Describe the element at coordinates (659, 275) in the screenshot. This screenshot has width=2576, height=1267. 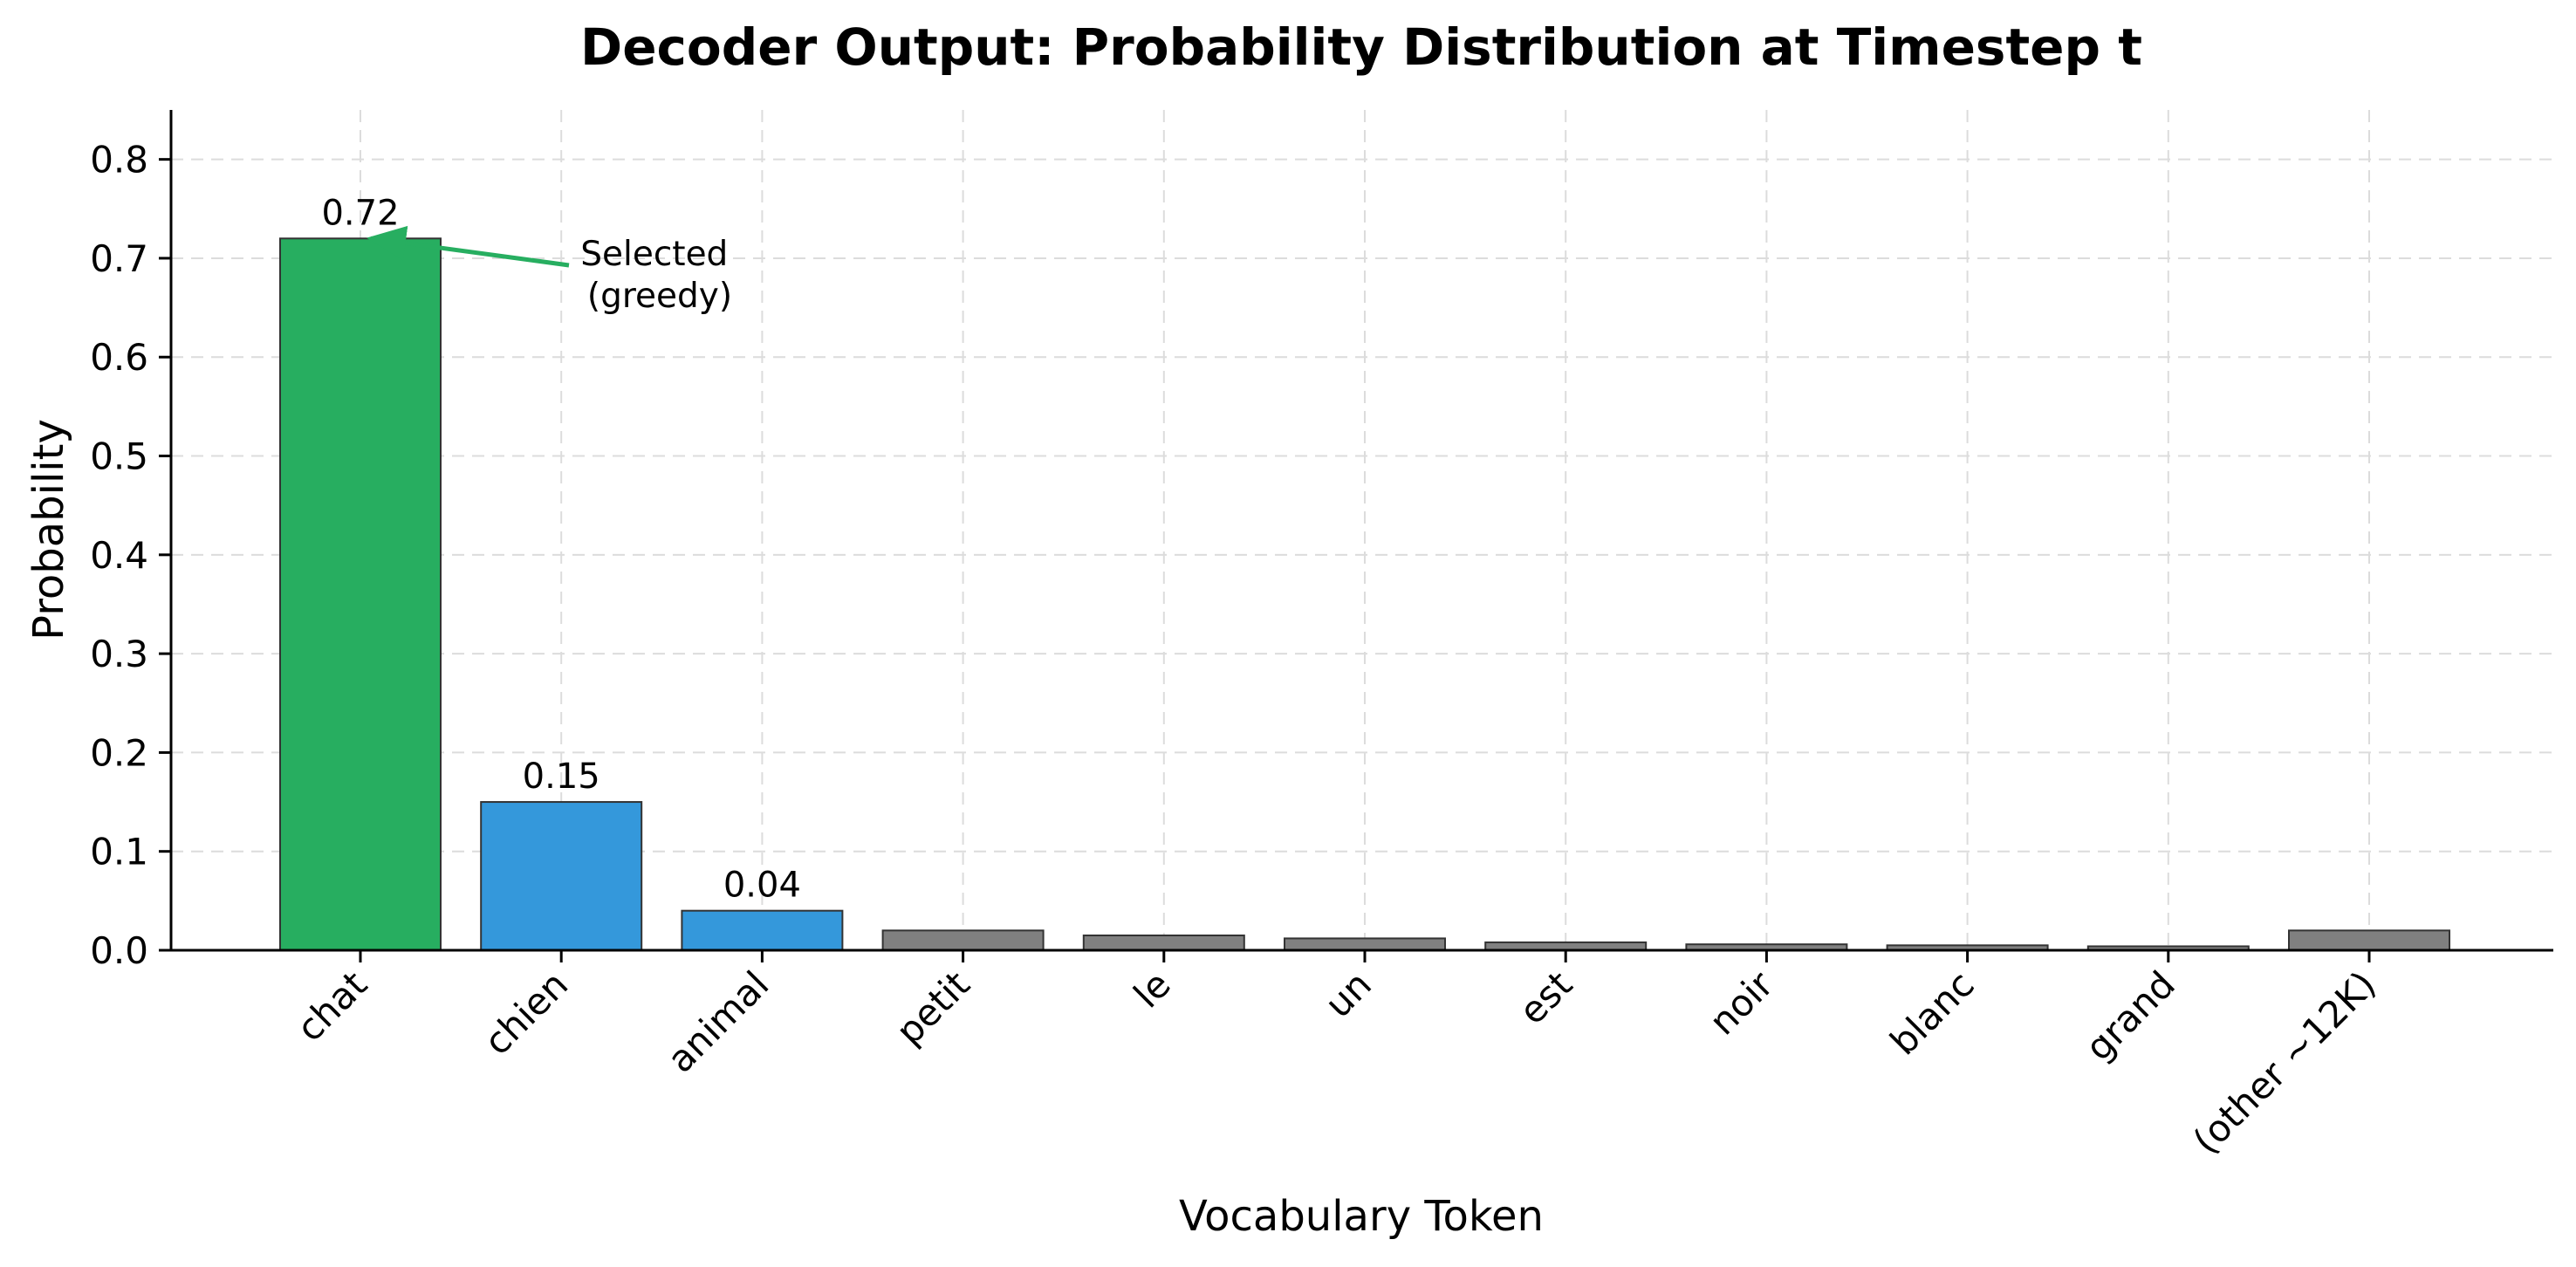
I see `annotation-text: Selected (greedy)` at that location.